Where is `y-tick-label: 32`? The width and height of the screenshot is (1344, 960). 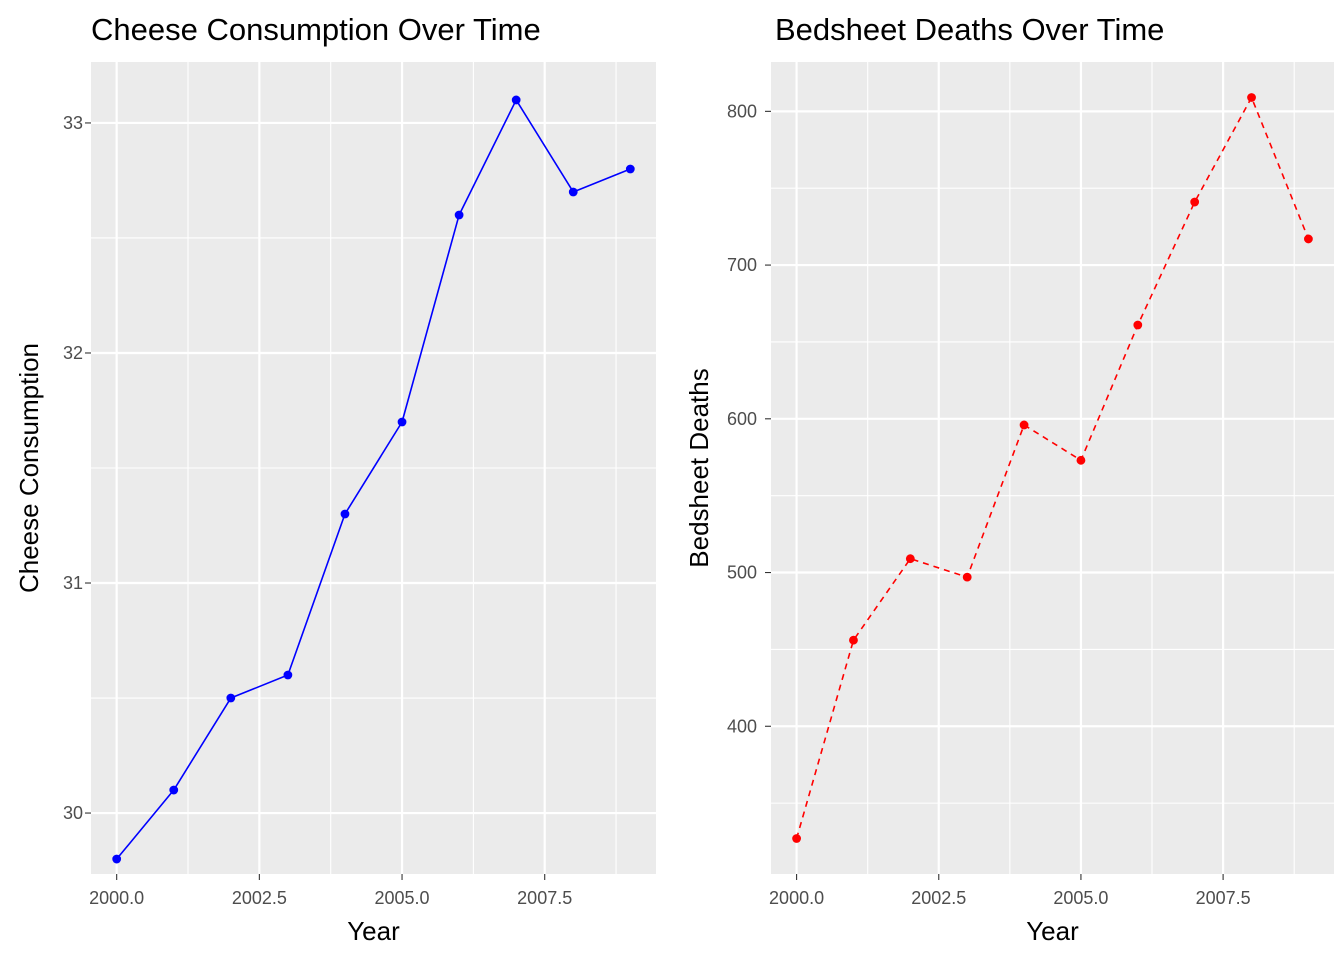
y-tick-label: 32 is located at coordinates (73, 353).